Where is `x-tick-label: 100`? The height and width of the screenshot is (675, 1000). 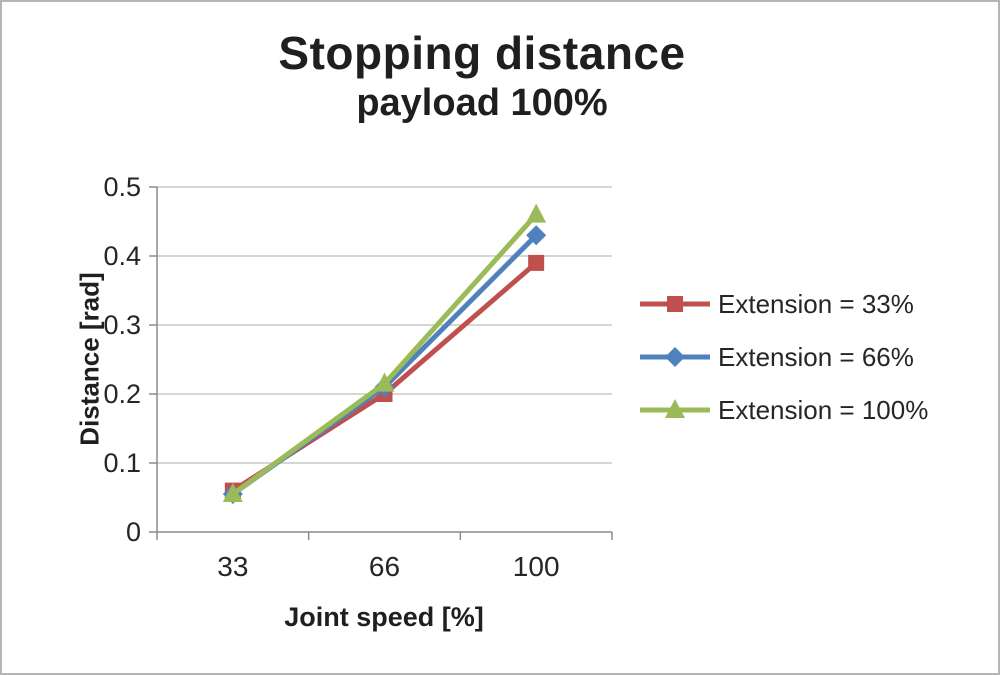
x-tick-label: 100 is located at coordinates (536, 566).